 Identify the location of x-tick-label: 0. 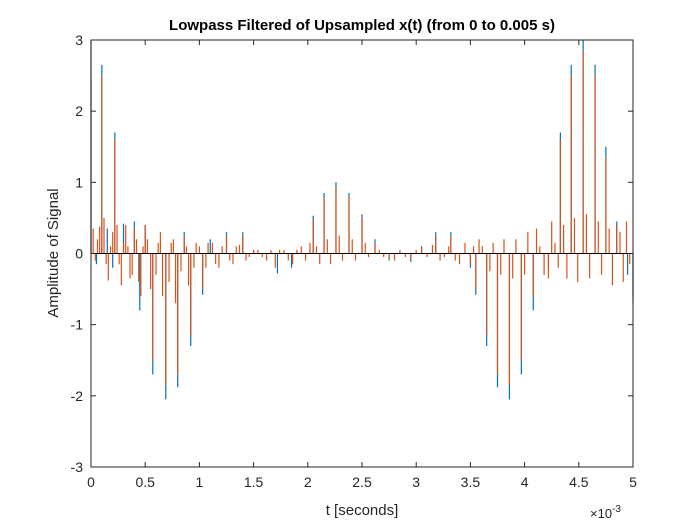
(91, 482).